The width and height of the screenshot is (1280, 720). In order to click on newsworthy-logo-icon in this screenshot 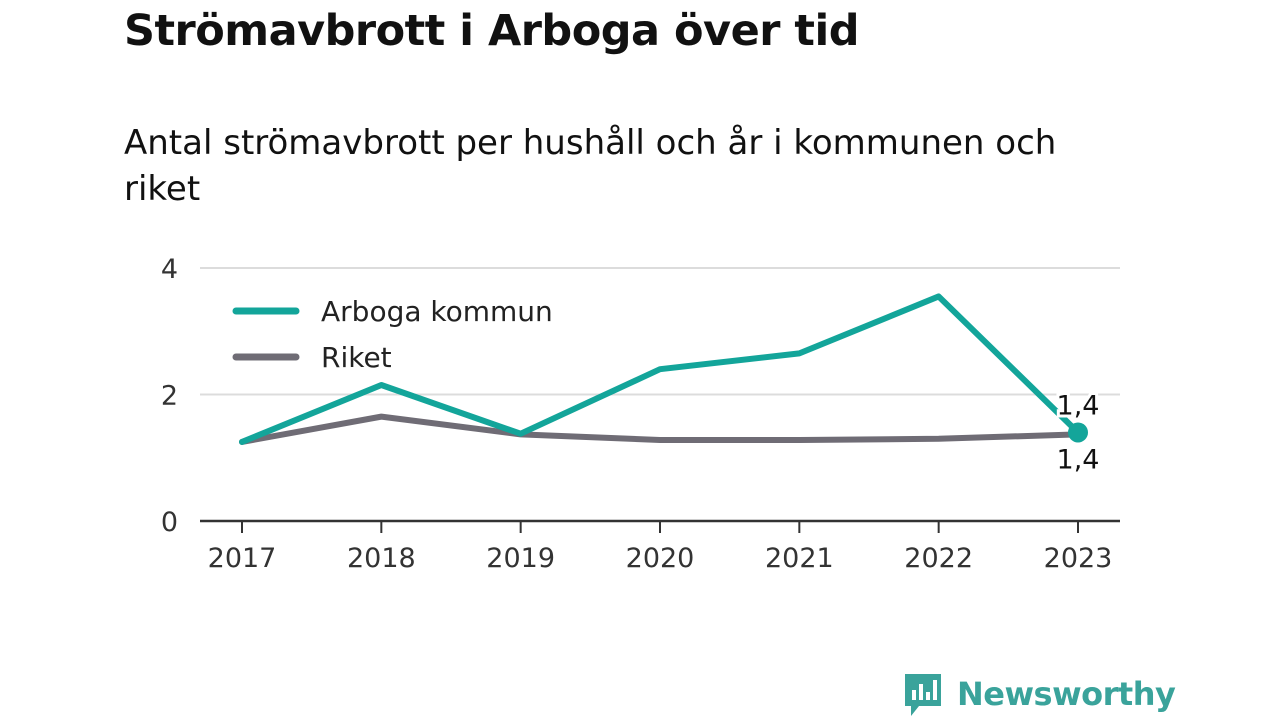, I will do `click(923, 695)`.